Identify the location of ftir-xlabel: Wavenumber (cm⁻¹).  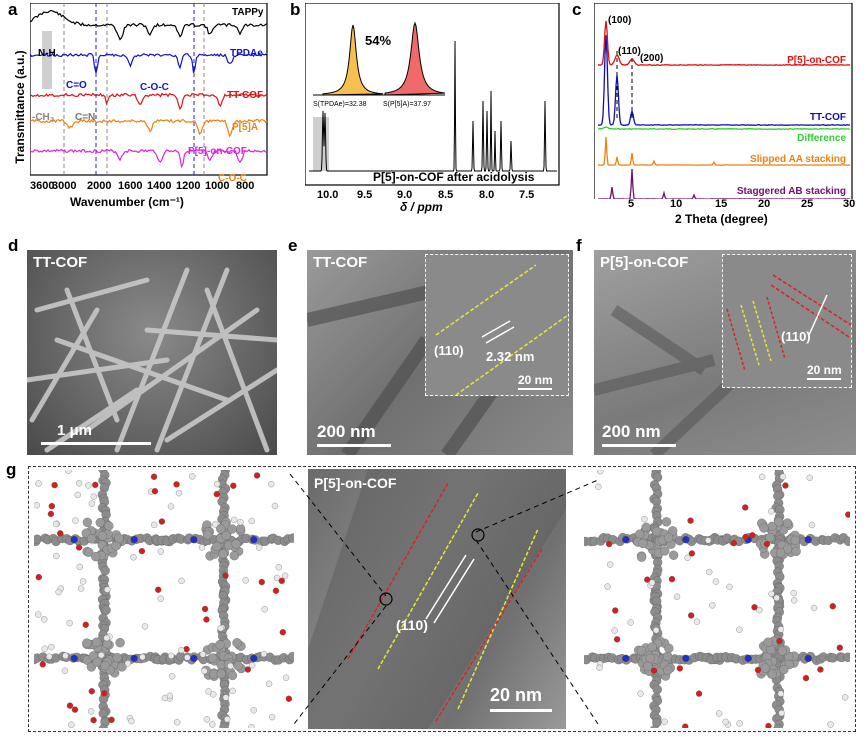
(127, 202).